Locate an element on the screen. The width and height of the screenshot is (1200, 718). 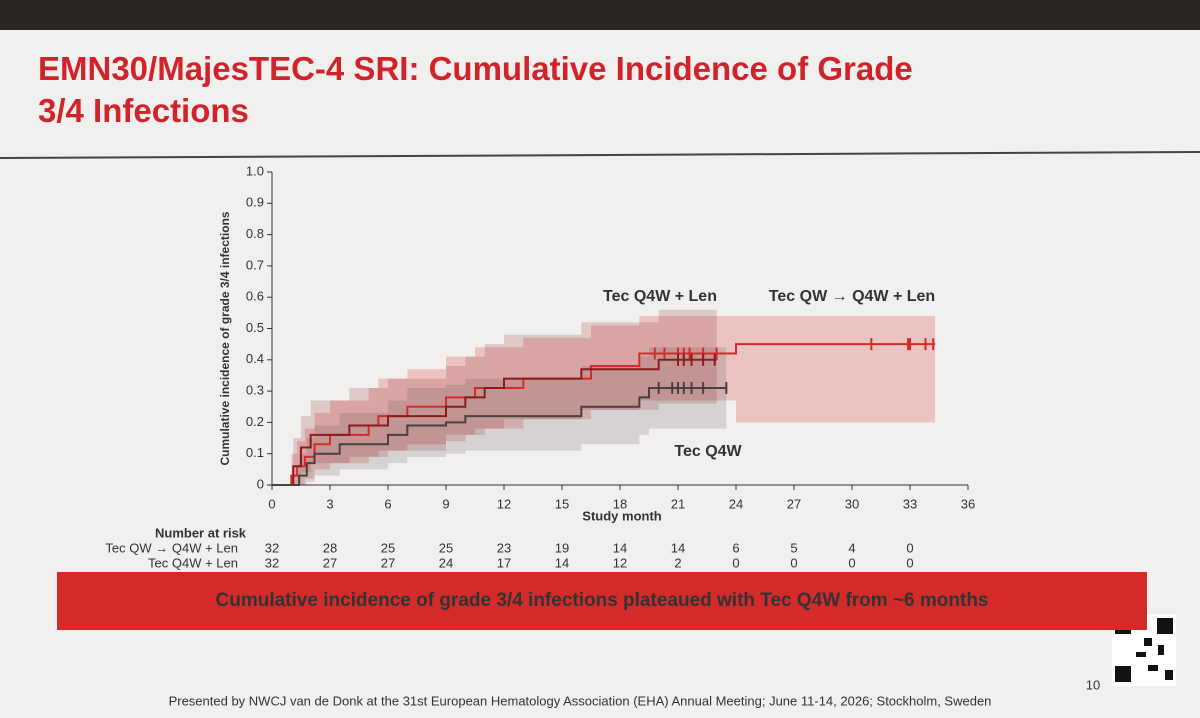
y-tick-label: 0.7 is located at coordinates (255, 264).